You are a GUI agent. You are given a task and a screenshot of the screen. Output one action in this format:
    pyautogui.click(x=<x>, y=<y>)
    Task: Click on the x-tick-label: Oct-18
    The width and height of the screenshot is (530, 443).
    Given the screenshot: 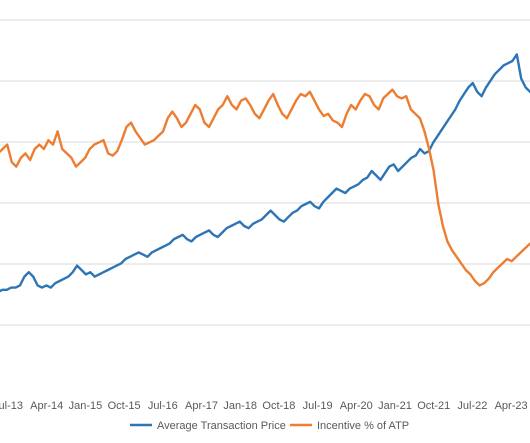 What is the action you would take?
    pyautogui.click(x=278, y=406)
    